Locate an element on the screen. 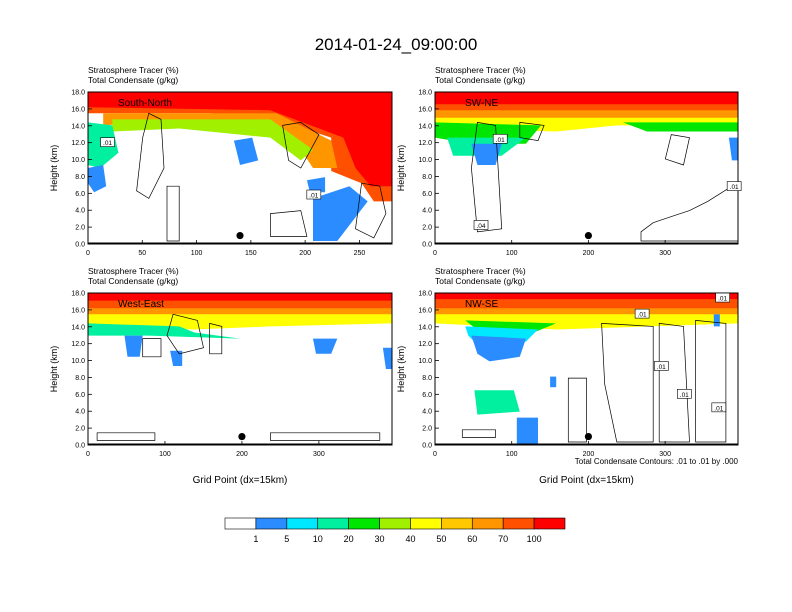  colorbar-tick-label: 20 is located at coordinates (349, 539).